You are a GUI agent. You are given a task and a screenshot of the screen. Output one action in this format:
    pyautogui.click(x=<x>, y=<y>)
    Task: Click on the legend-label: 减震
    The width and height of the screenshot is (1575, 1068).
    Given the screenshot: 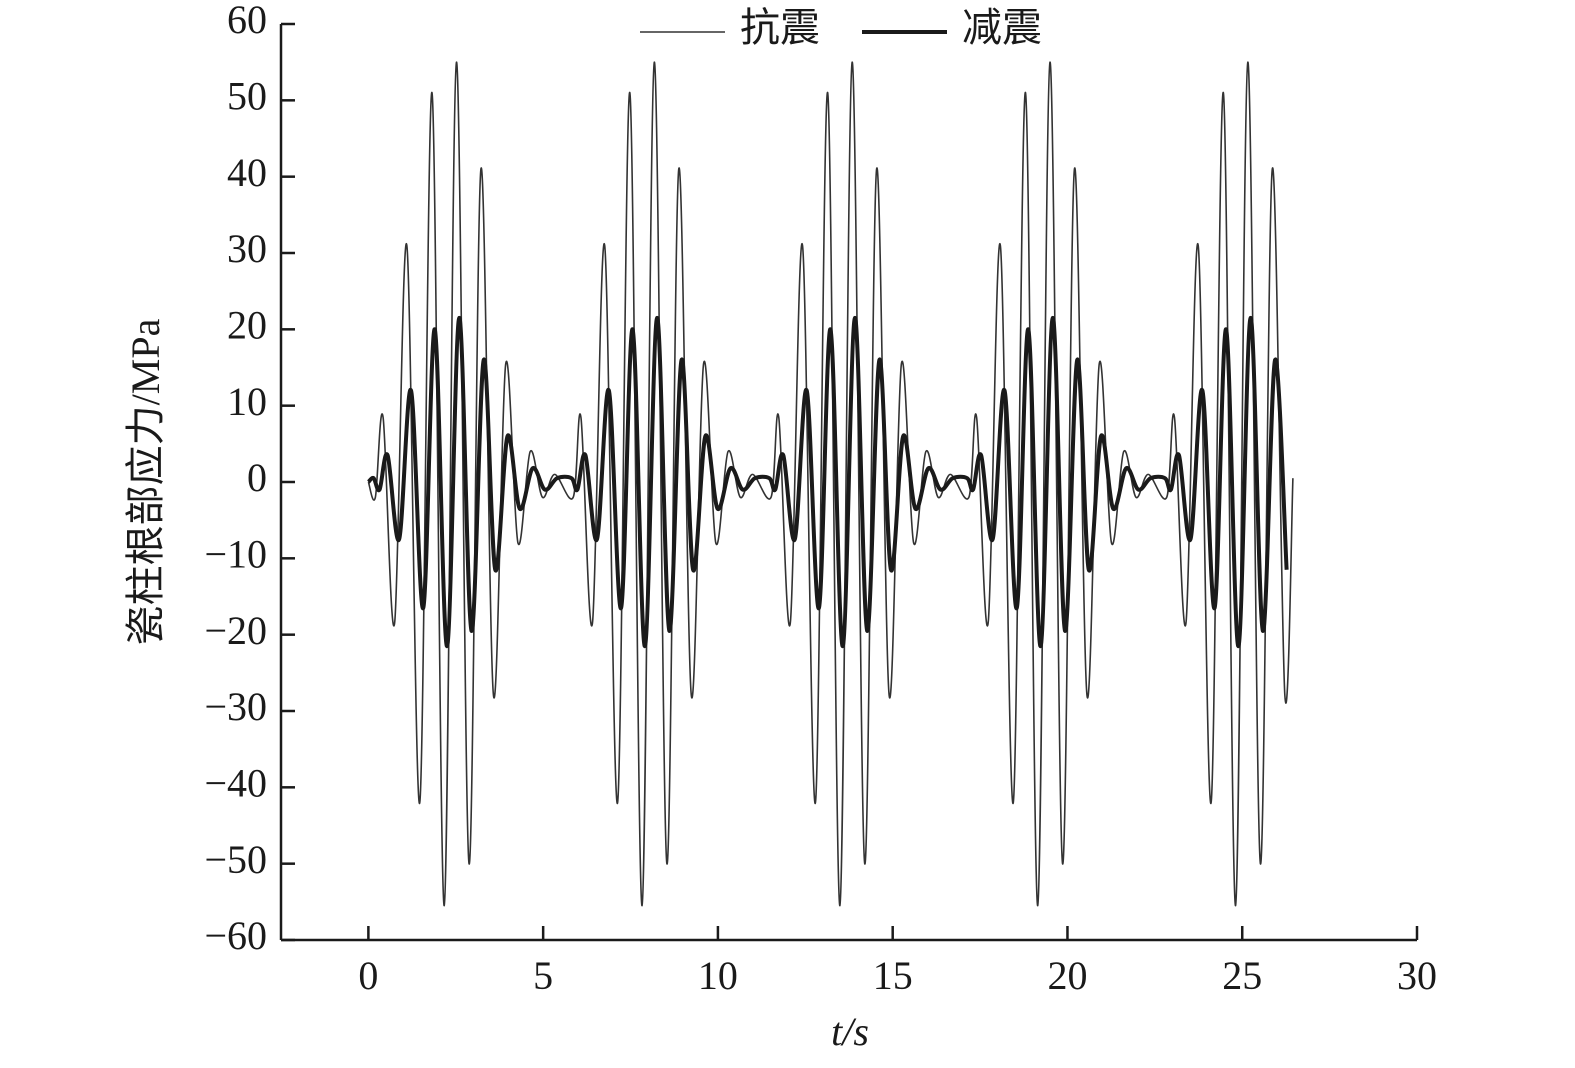 What is the action you would take?
    pyautogui.click(x=1002, y=27)
    